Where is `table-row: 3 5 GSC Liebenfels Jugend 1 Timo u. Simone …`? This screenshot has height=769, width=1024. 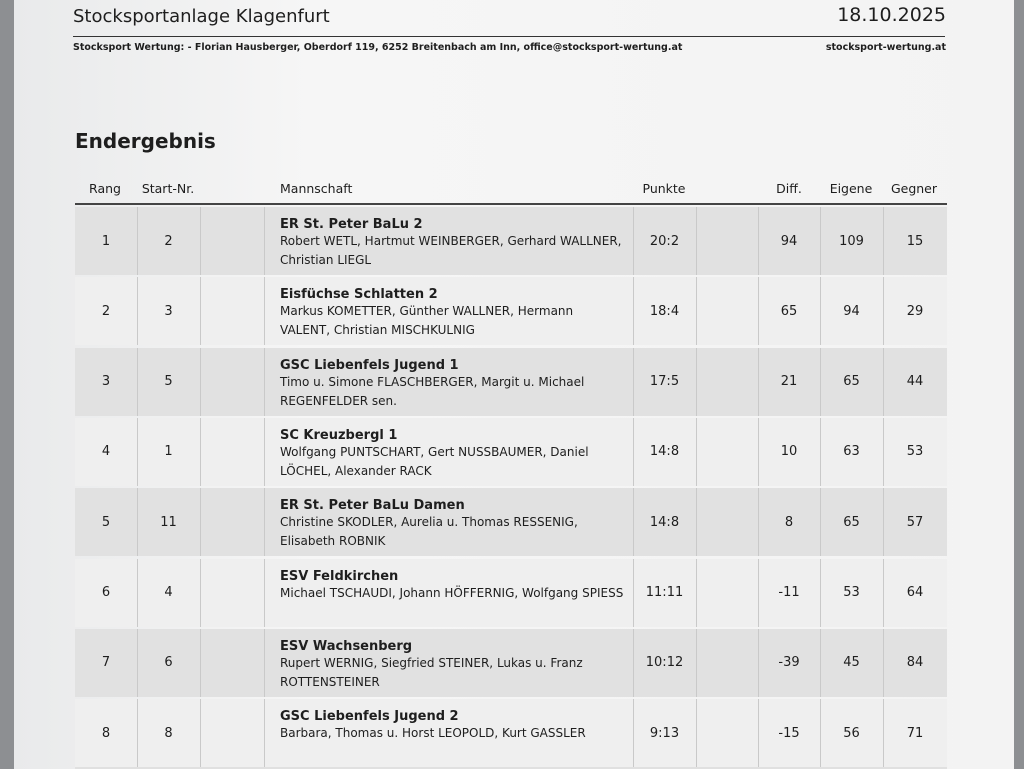 table-row: 3 5 GSC Liebenfels Jugend 1 Timo u. Simone … is located at coordinates (511, 381).